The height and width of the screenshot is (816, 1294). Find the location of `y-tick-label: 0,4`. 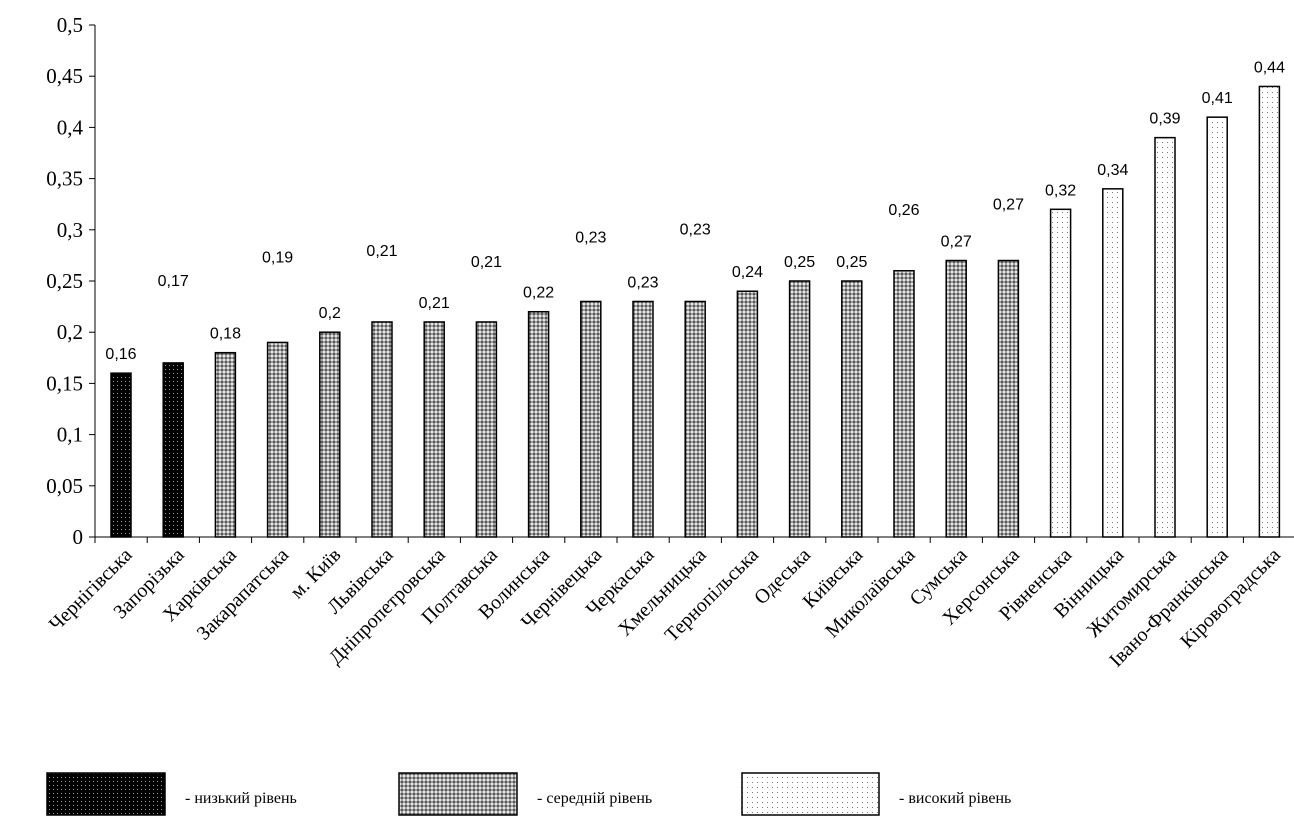

y-tick-label: 0,4 is located at coordinates (70, 127).